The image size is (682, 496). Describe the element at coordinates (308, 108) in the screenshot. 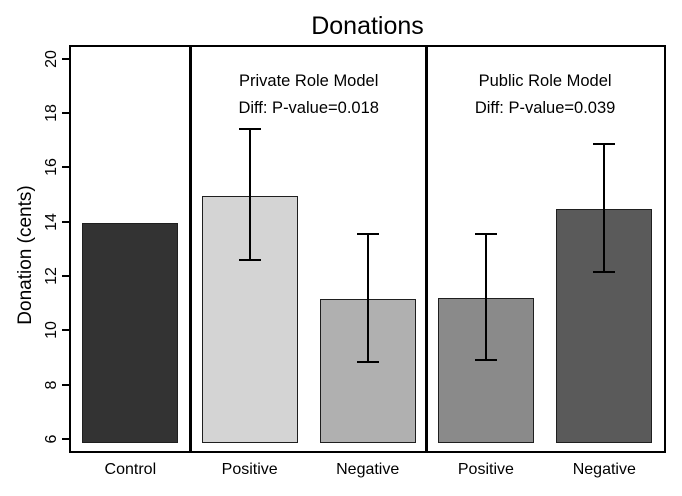

I see `panel-subheader: Diff: P-value=0.018` at that location.